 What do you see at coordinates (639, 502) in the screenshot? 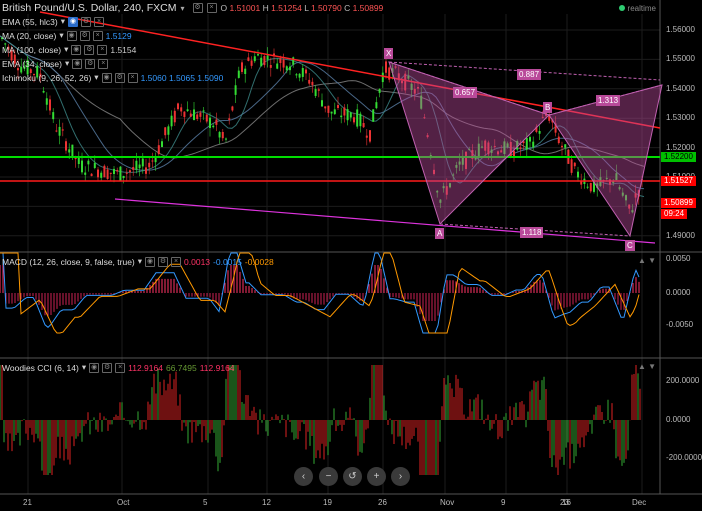
I see `time-tick-label: Dec` at bounding box center [639, 502].